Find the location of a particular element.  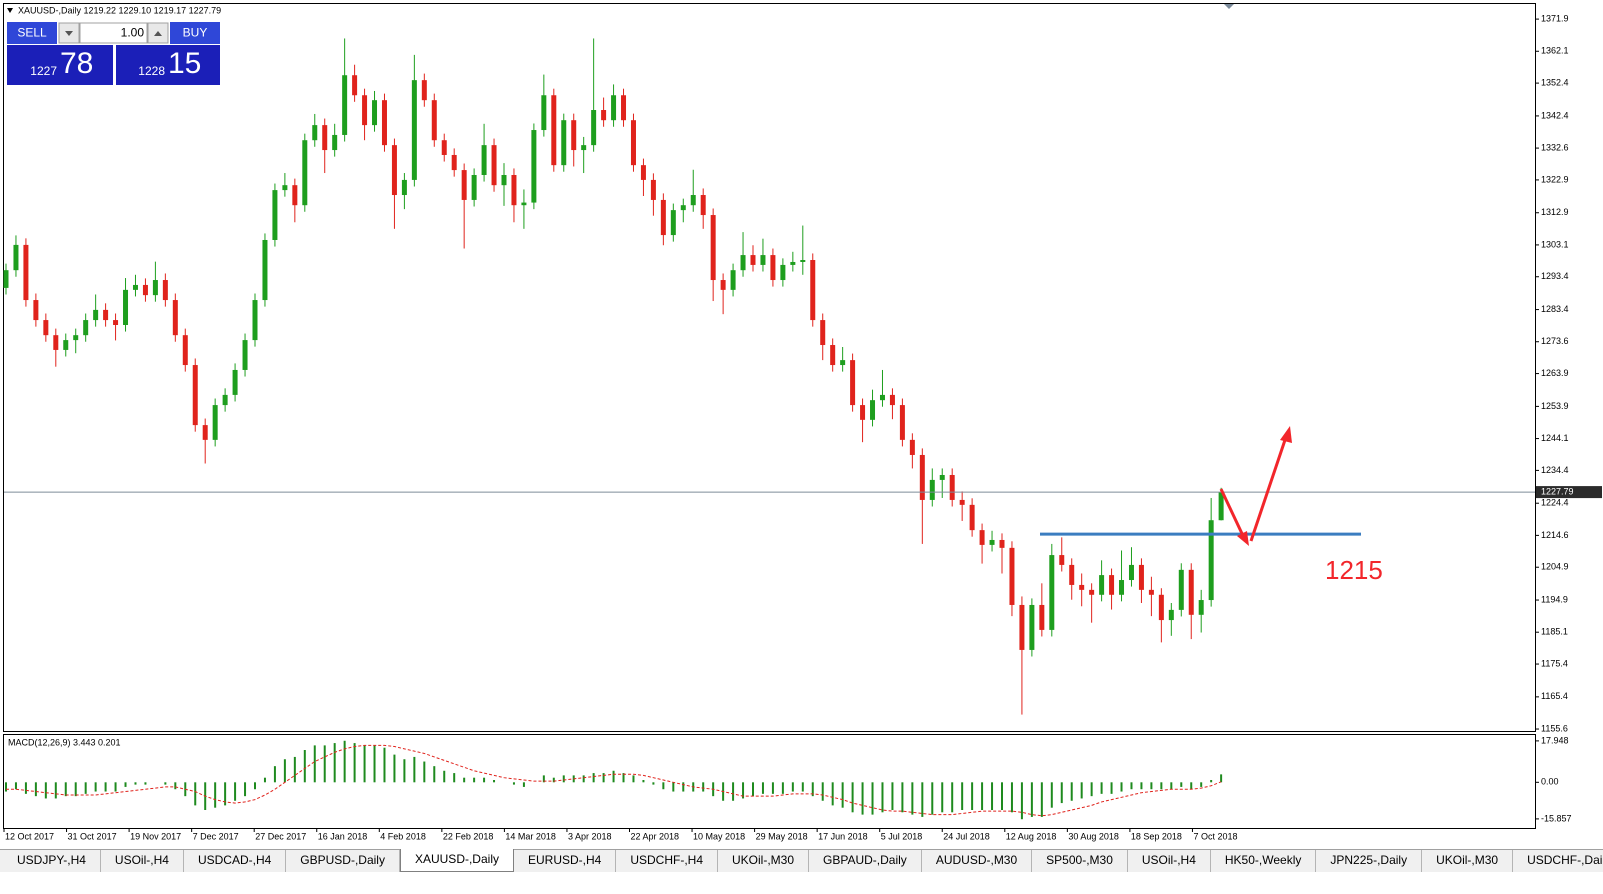

tab: JPN225-,Daily is located at coordinates (1369, 861).